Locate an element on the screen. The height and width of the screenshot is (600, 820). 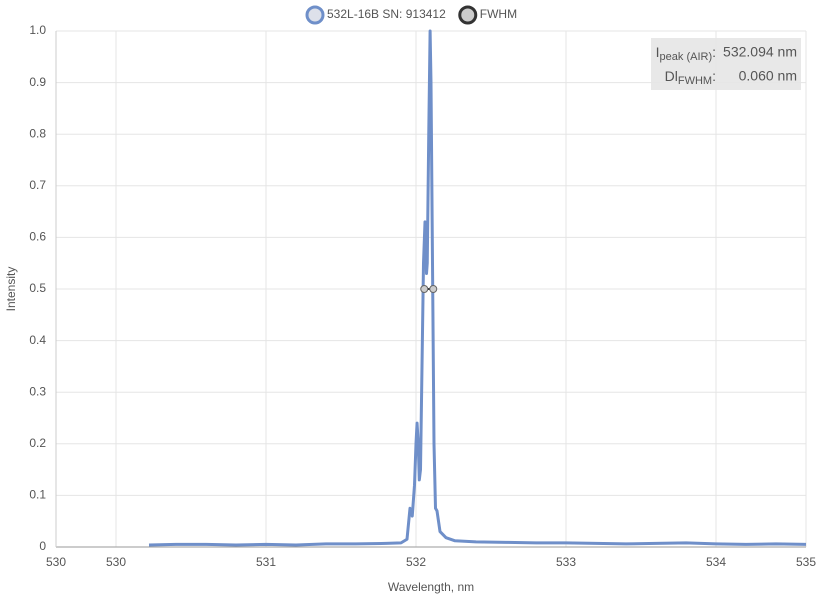
info-label: DlFWHM: is located at coordinates (690, 77).